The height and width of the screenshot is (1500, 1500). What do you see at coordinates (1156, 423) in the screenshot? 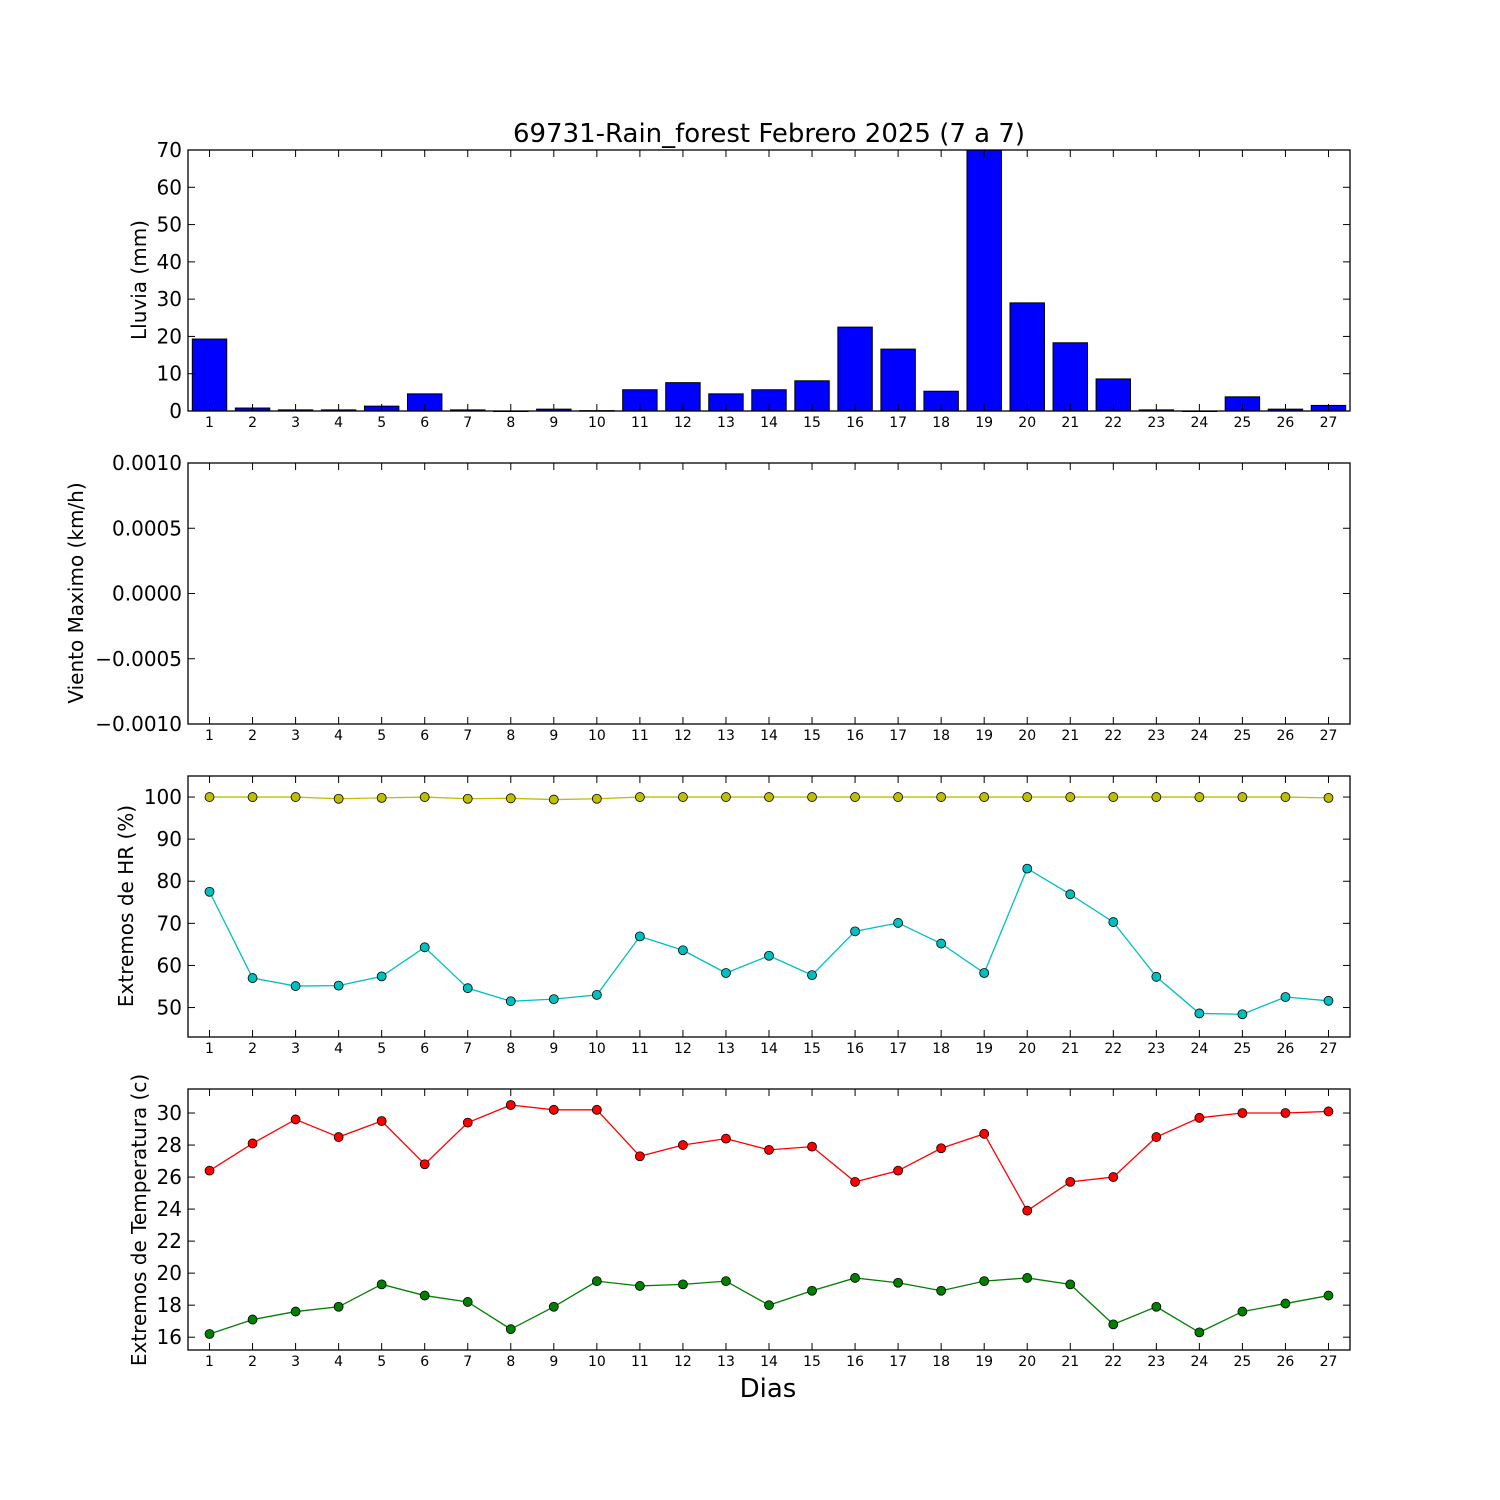
I see `rainfall-xtick-label: 23` at bounding box center [1156, 423].